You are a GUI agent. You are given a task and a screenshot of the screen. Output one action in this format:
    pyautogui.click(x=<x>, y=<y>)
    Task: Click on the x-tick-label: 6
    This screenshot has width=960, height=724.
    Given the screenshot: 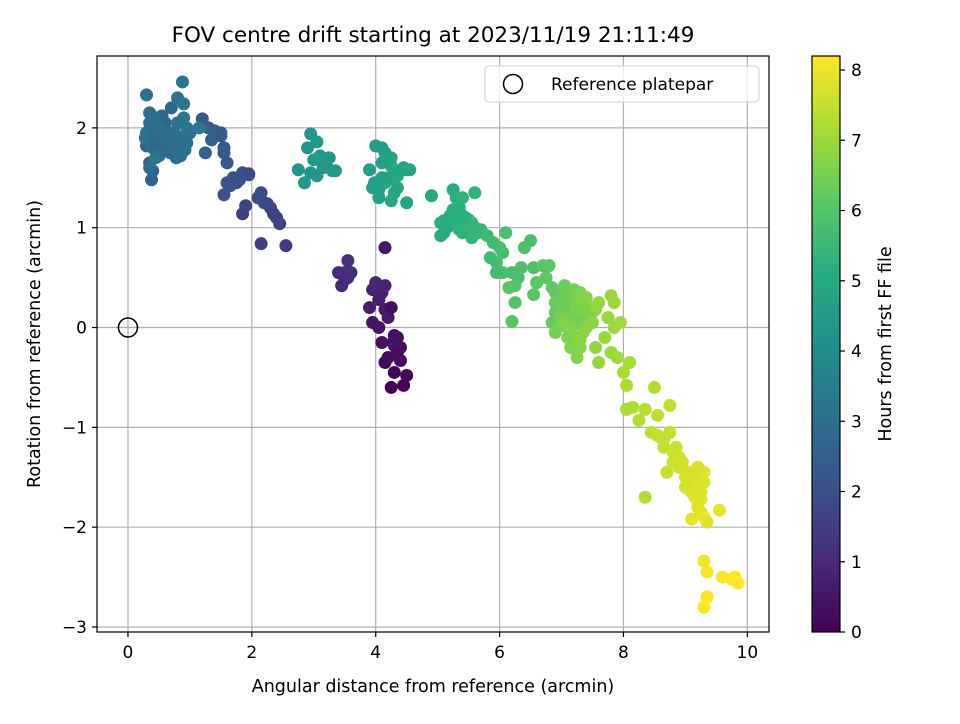 What is the action you would take?
    pyautogui.click(x=499, y=653)
    